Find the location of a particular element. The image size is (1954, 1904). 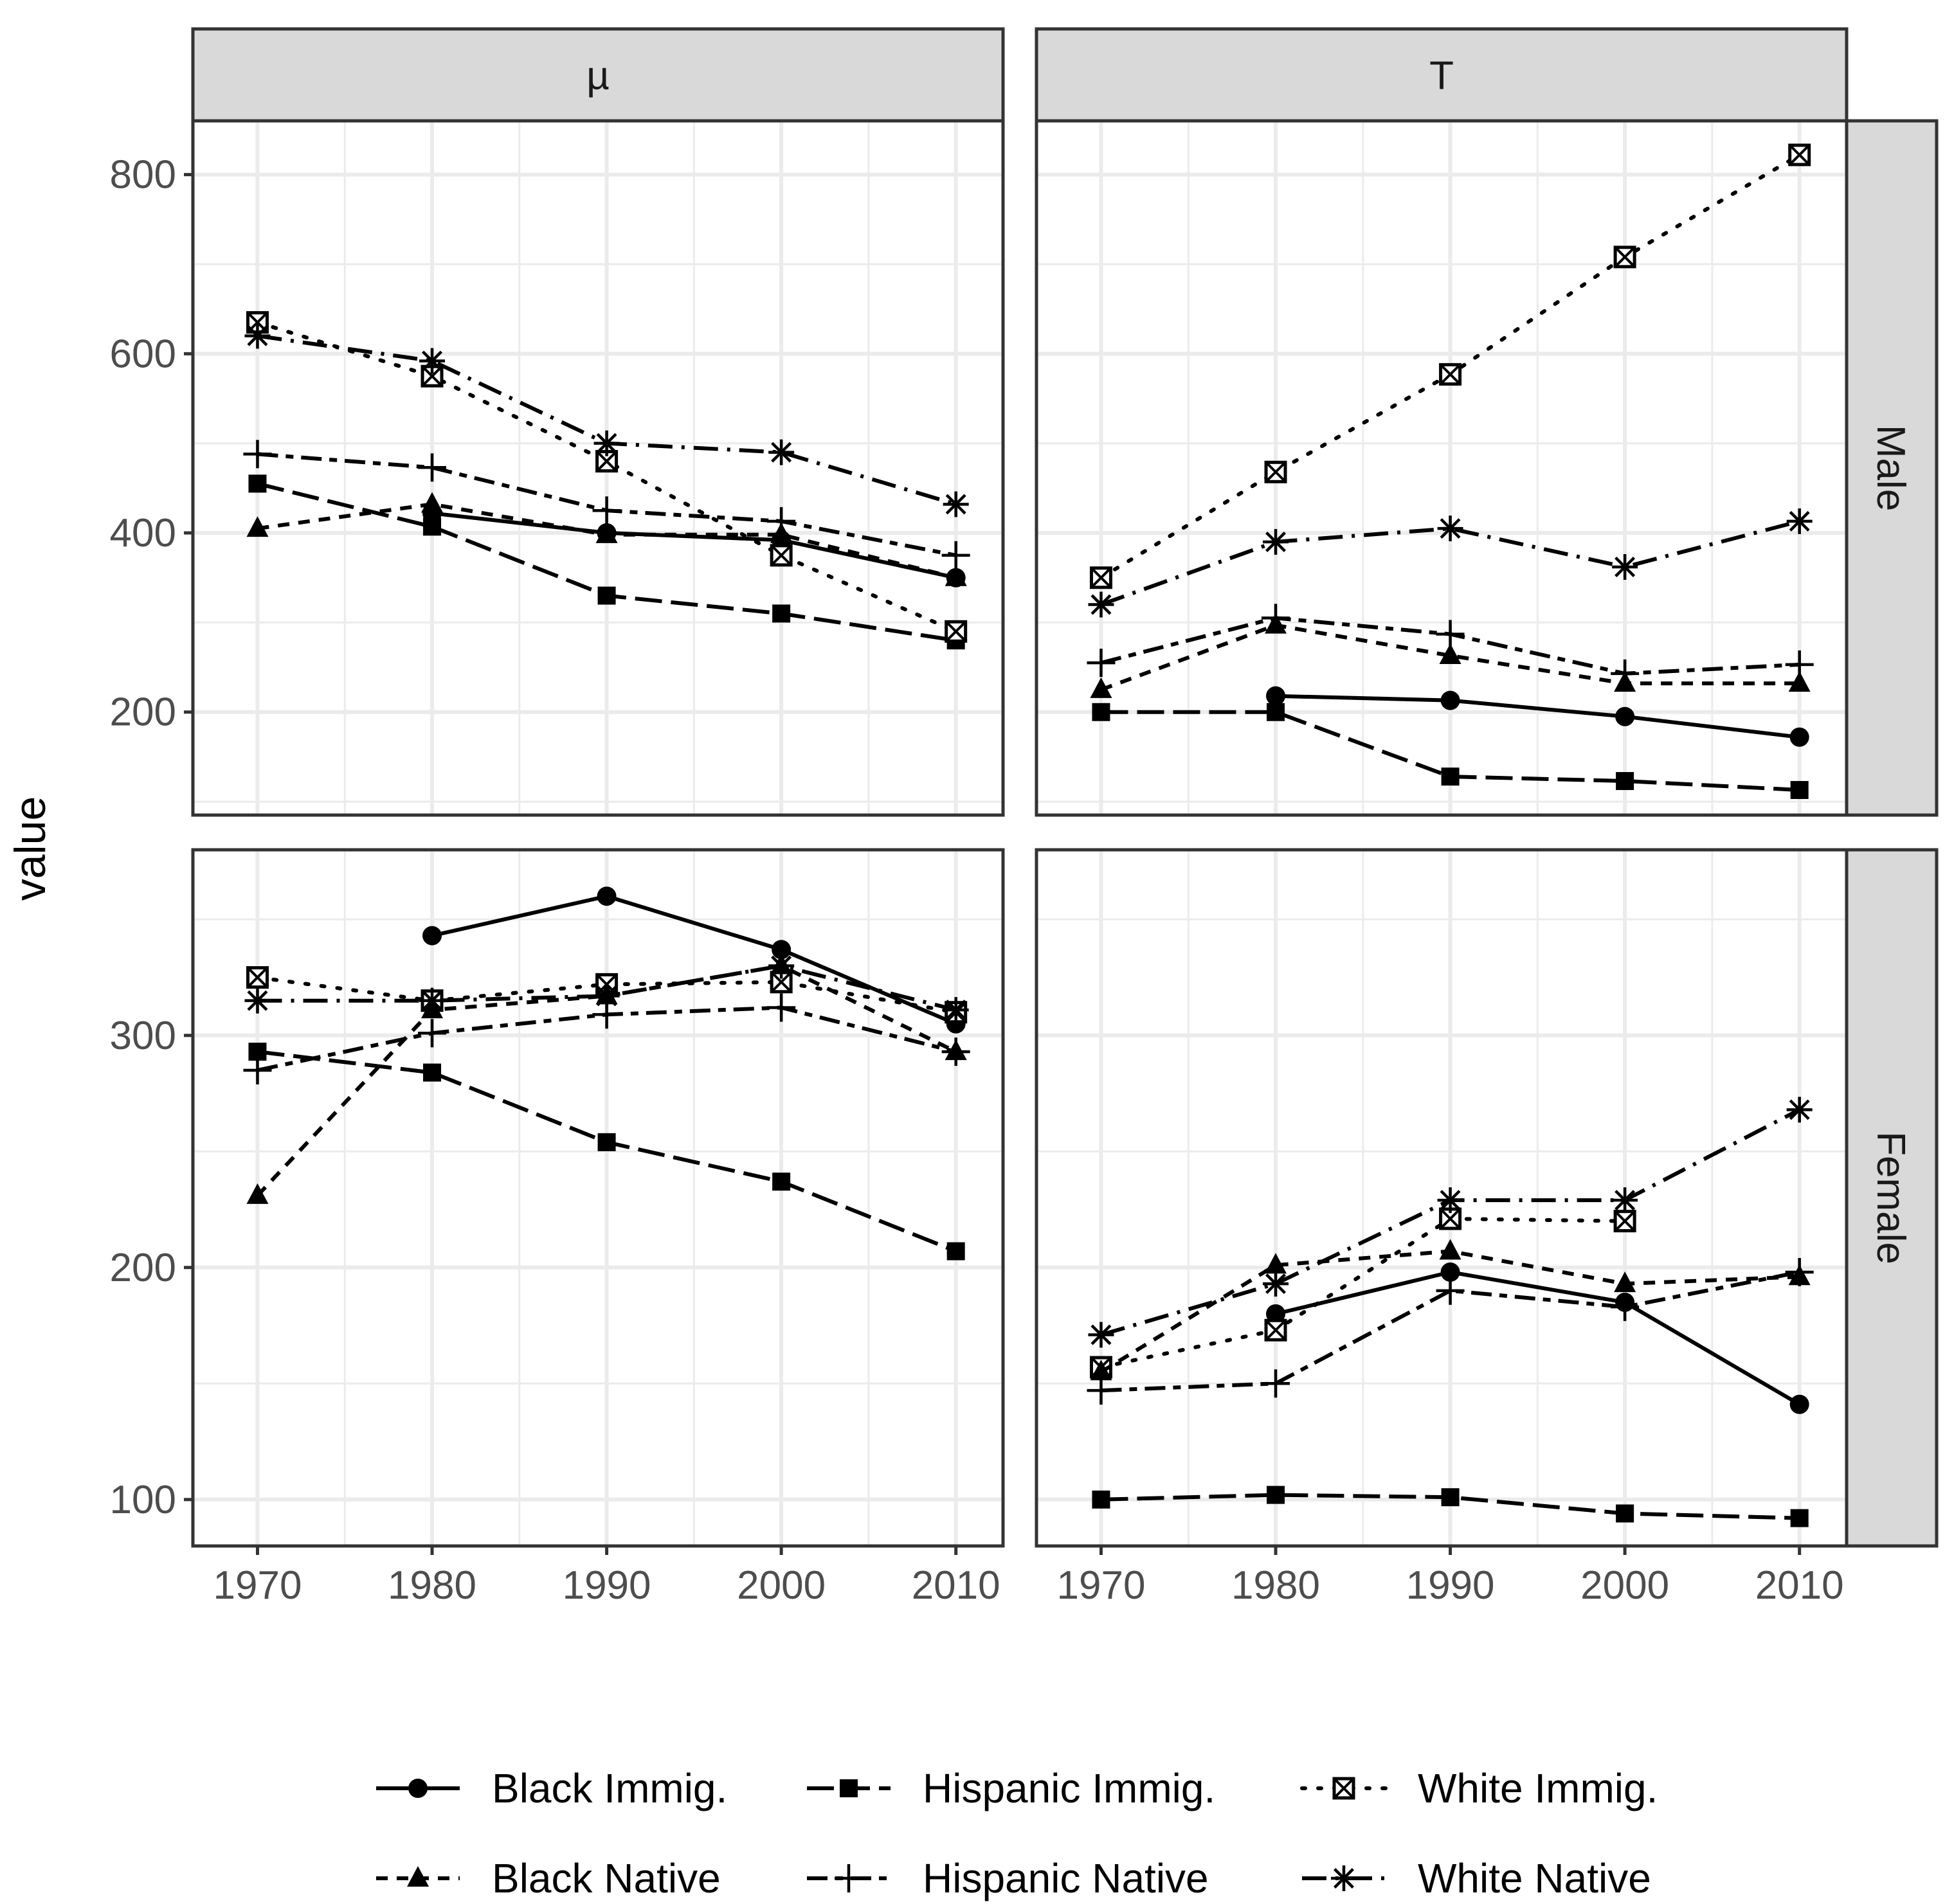

data-point-black-immig-1990 is located at coordinates (1450, 700).